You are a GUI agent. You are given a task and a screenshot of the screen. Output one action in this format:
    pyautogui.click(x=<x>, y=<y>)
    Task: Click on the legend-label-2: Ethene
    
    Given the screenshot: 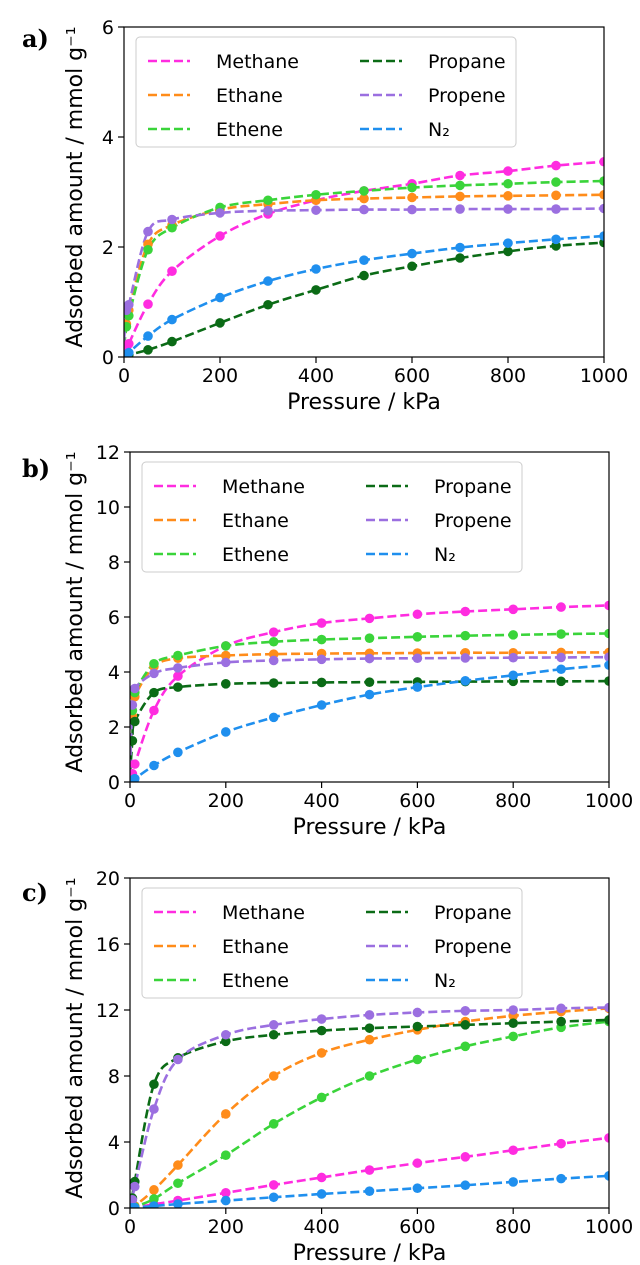 What is the action you would take?
    pyautogui.click(x=255, y=981)
    